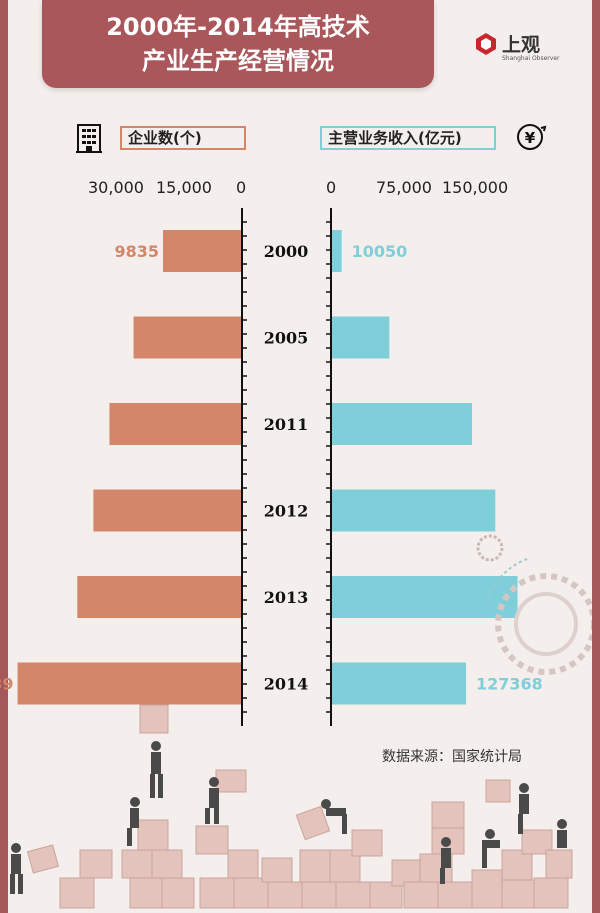  I want to click on logo-mark-icon, so click(486, 44).